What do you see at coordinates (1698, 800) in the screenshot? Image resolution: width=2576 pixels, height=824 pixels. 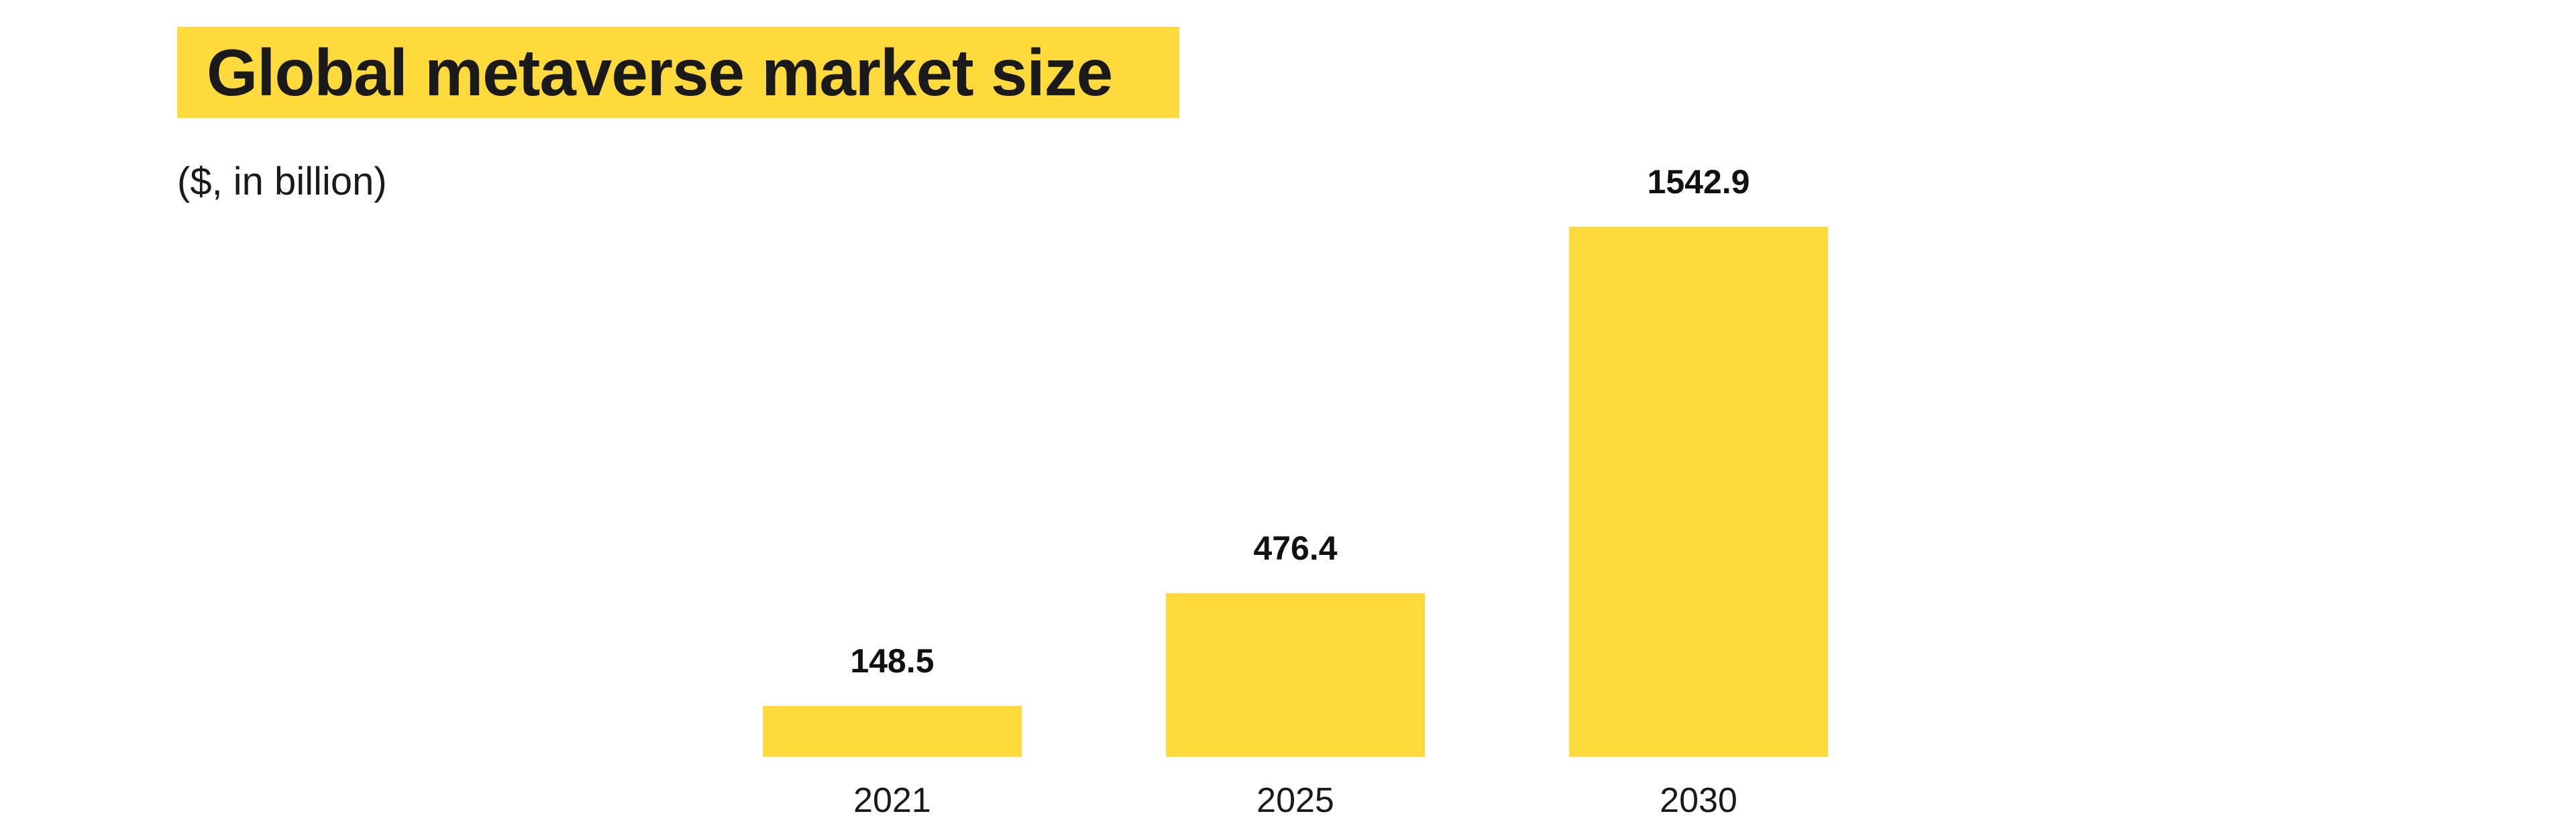 I see `category-label-2030: 2030` at bounding box center [1698, 800].